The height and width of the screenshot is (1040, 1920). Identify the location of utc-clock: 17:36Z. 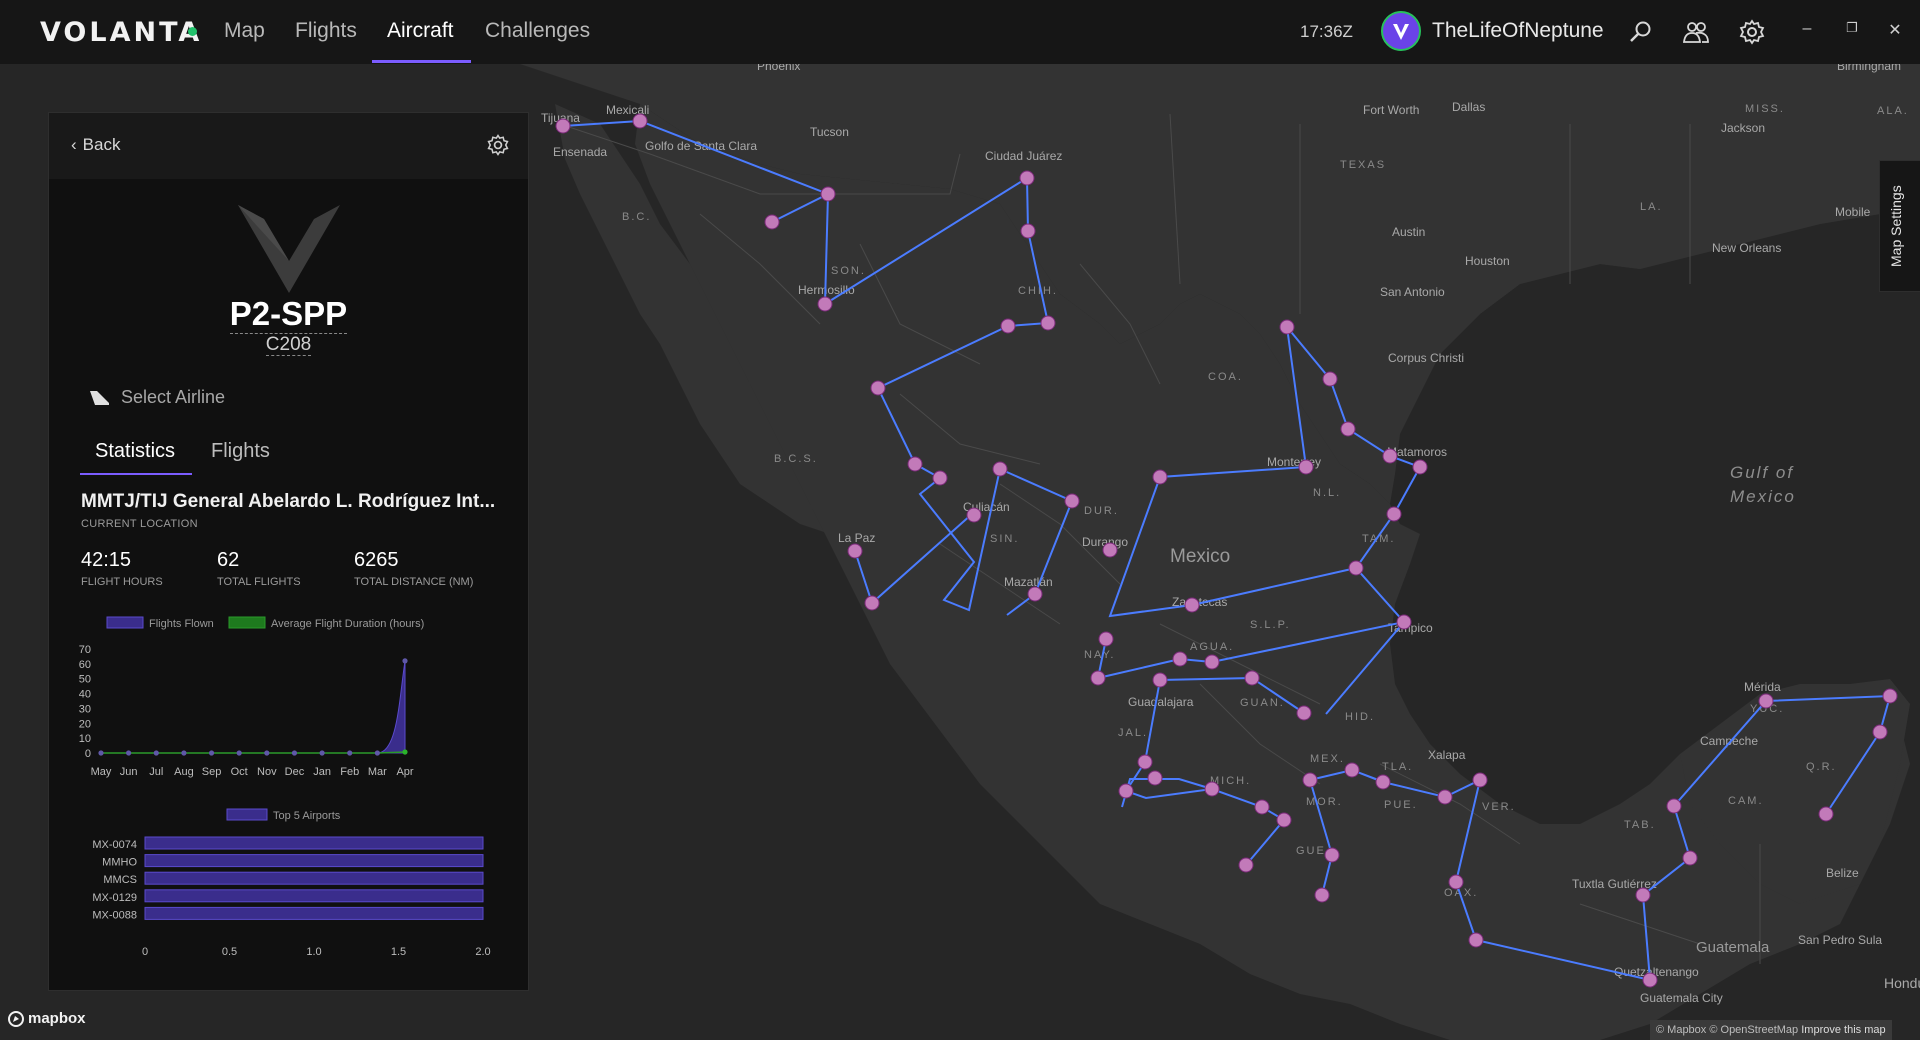
(1326, 31).